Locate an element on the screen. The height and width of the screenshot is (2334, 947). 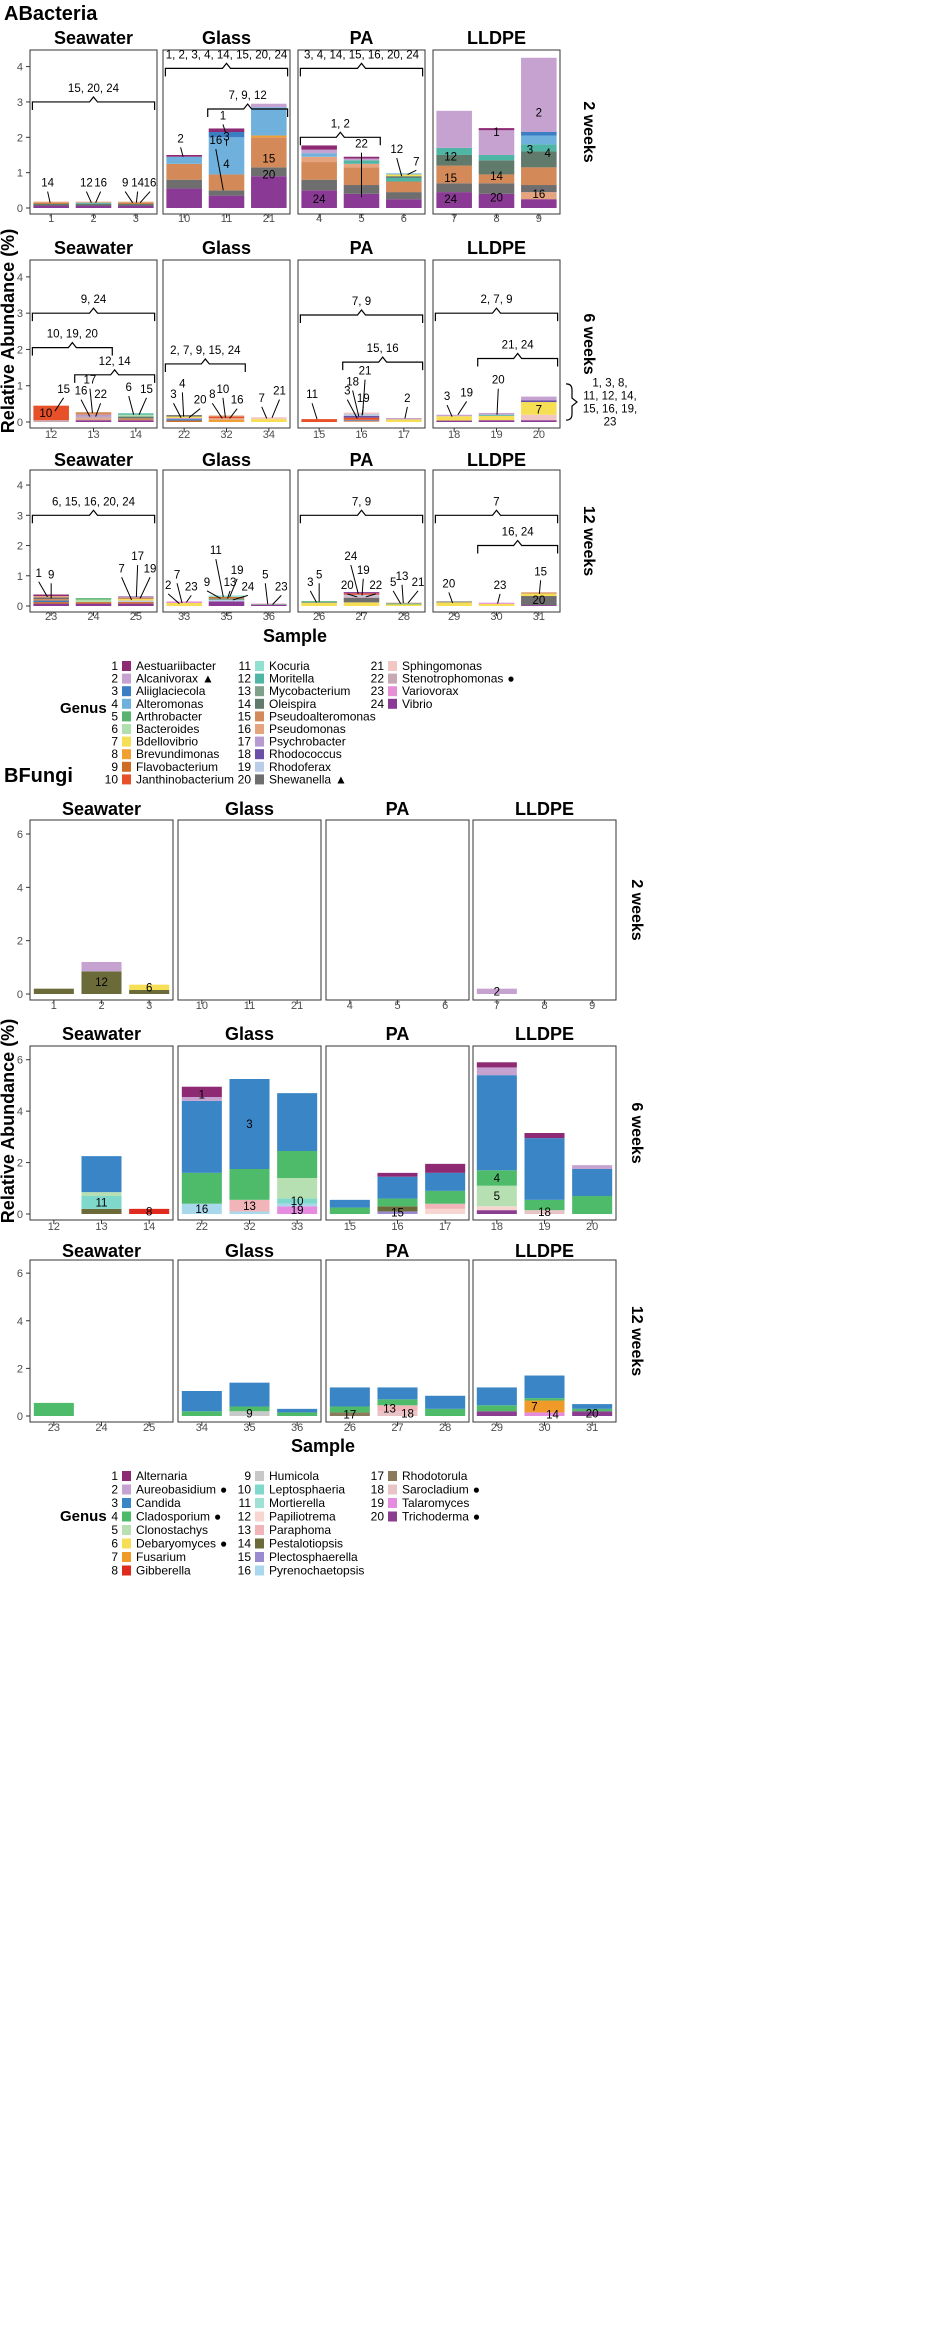
genus-label: 9 is located at coordinates (125, 184).